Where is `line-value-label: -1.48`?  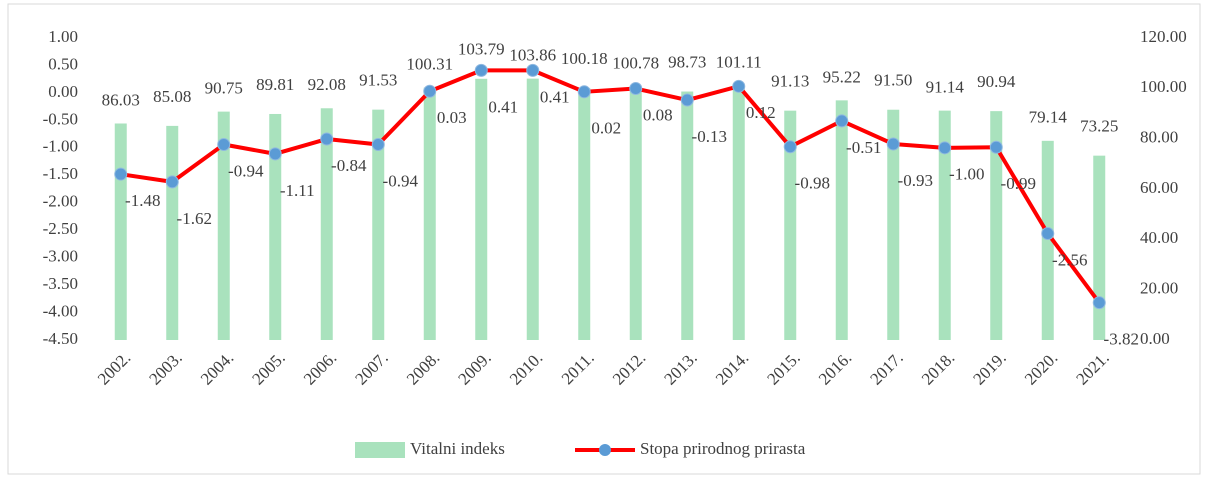 line-value-label: -1.48 is located at coordinates (142, 200).